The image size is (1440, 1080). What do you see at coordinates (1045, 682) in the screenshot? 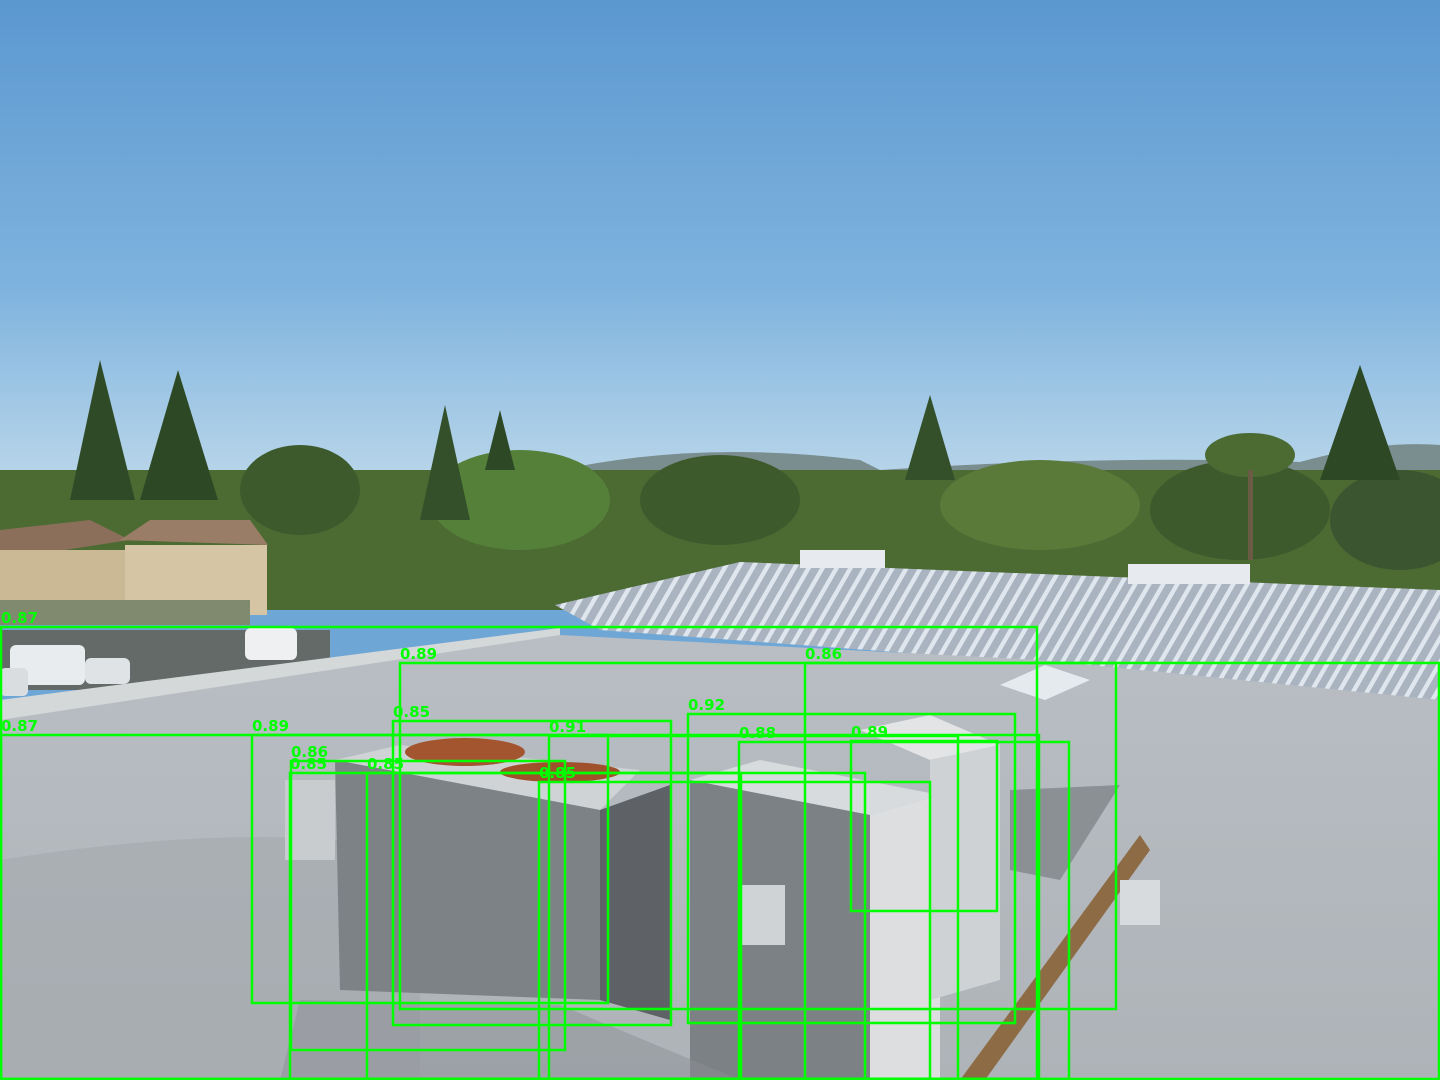
I see `skylight` at bounding box center [1045, 682].